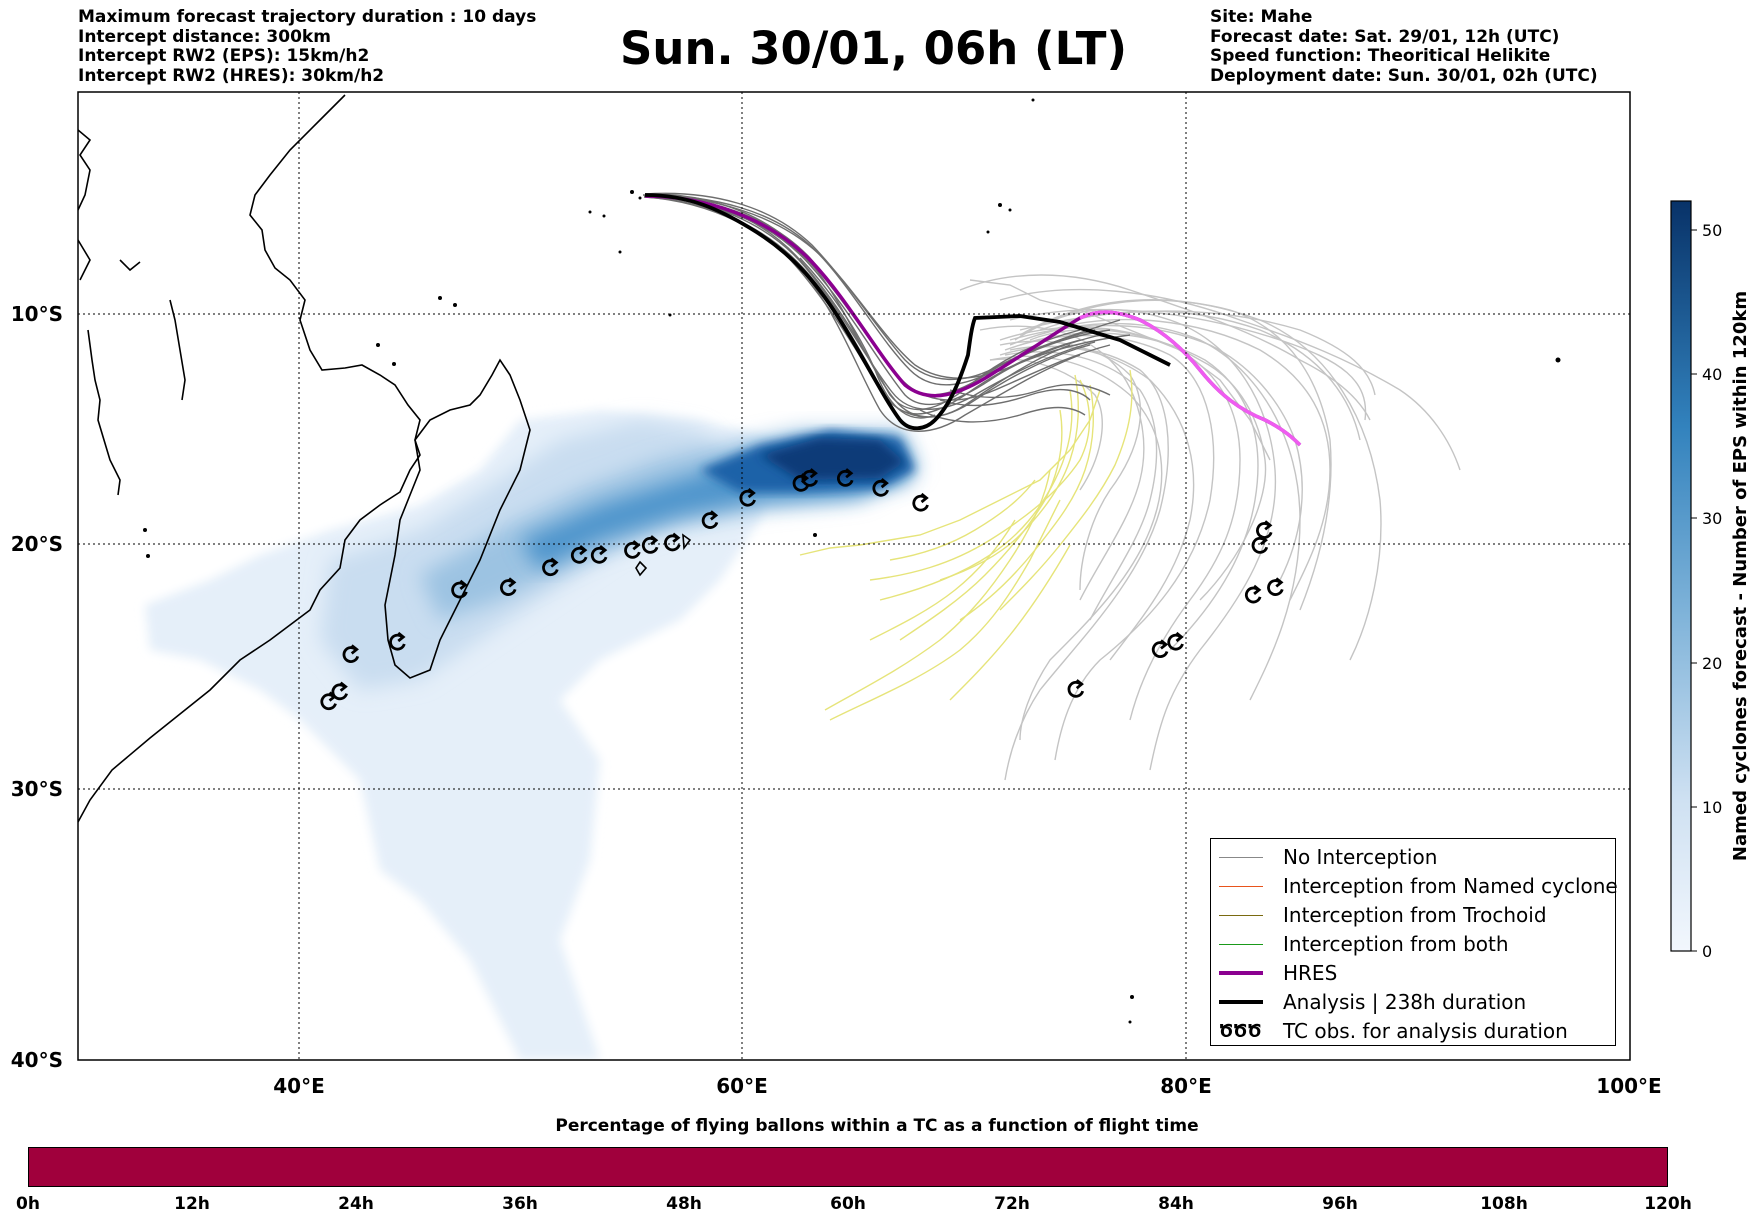  I want to click on legend-item-trochoid: Interception from Trochoid, so click(1383, 915).